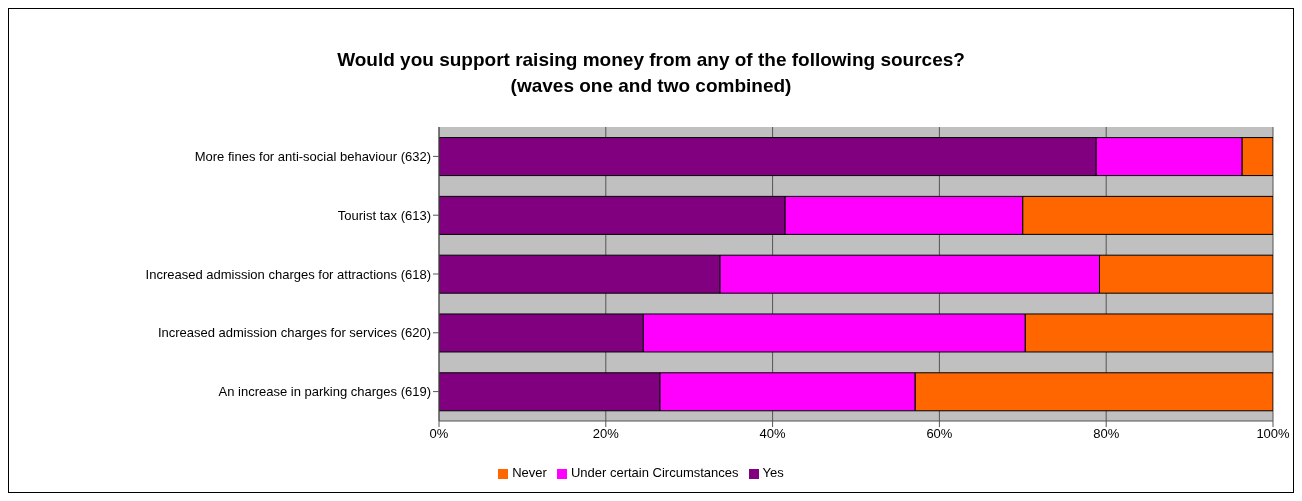  Describe the element at coordinates (651, 73) in the screenshot. I see `chart-title: Would you support raising money from any of the following sources? (waves one and two combined)` at that location.